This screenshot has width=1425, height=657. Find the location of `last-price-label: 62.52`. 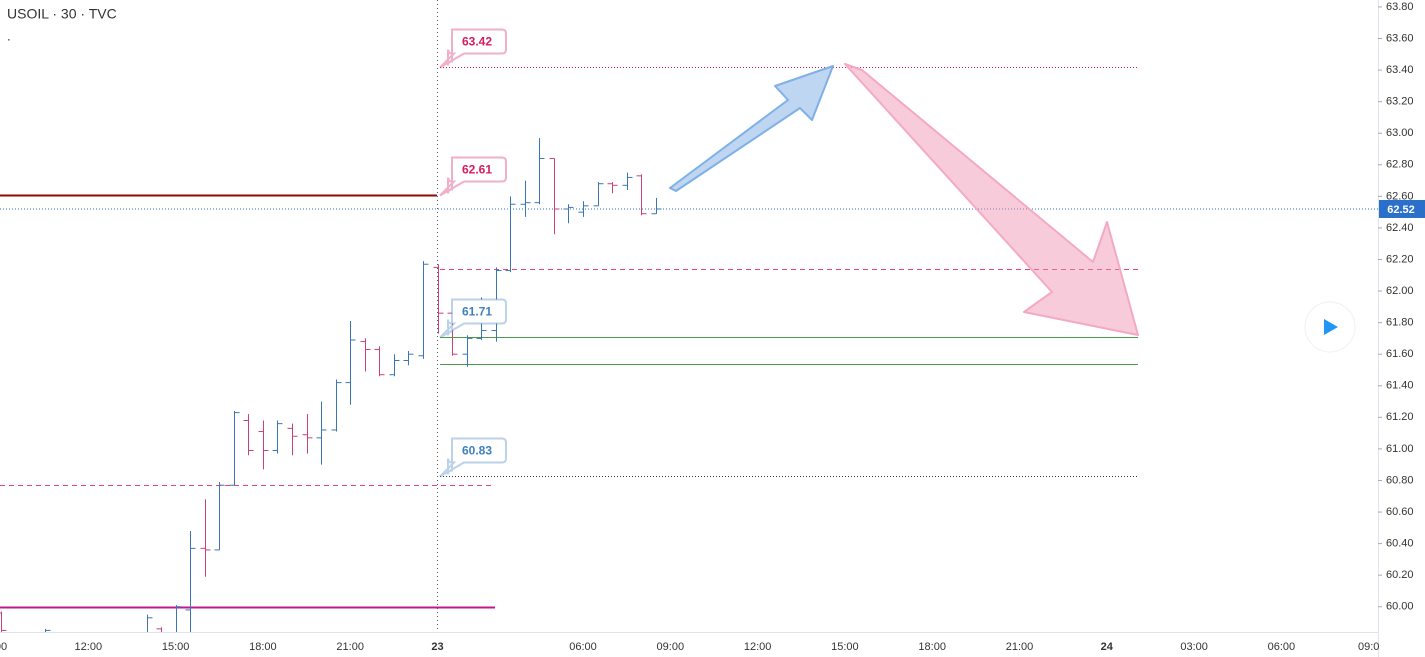

last-price-label: 62.52 is located at coordinates (1401, 210).